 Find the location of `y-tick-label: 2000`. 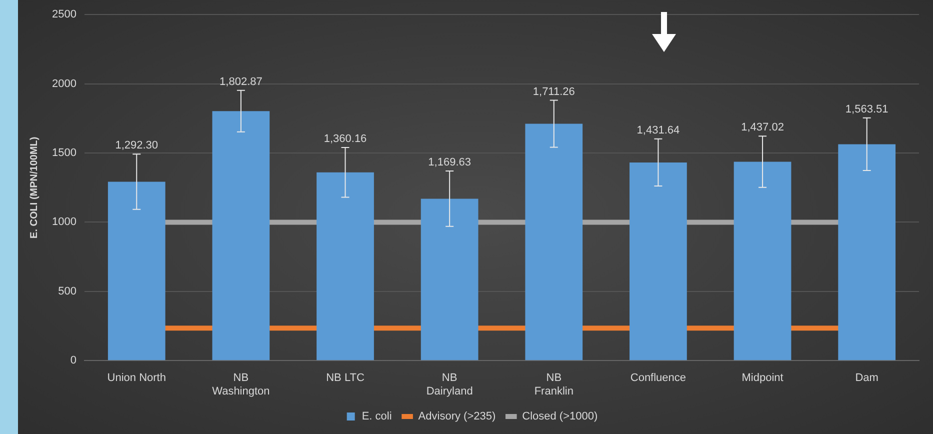

y-tick-label: 2000 is located at coordinates (64, 84).